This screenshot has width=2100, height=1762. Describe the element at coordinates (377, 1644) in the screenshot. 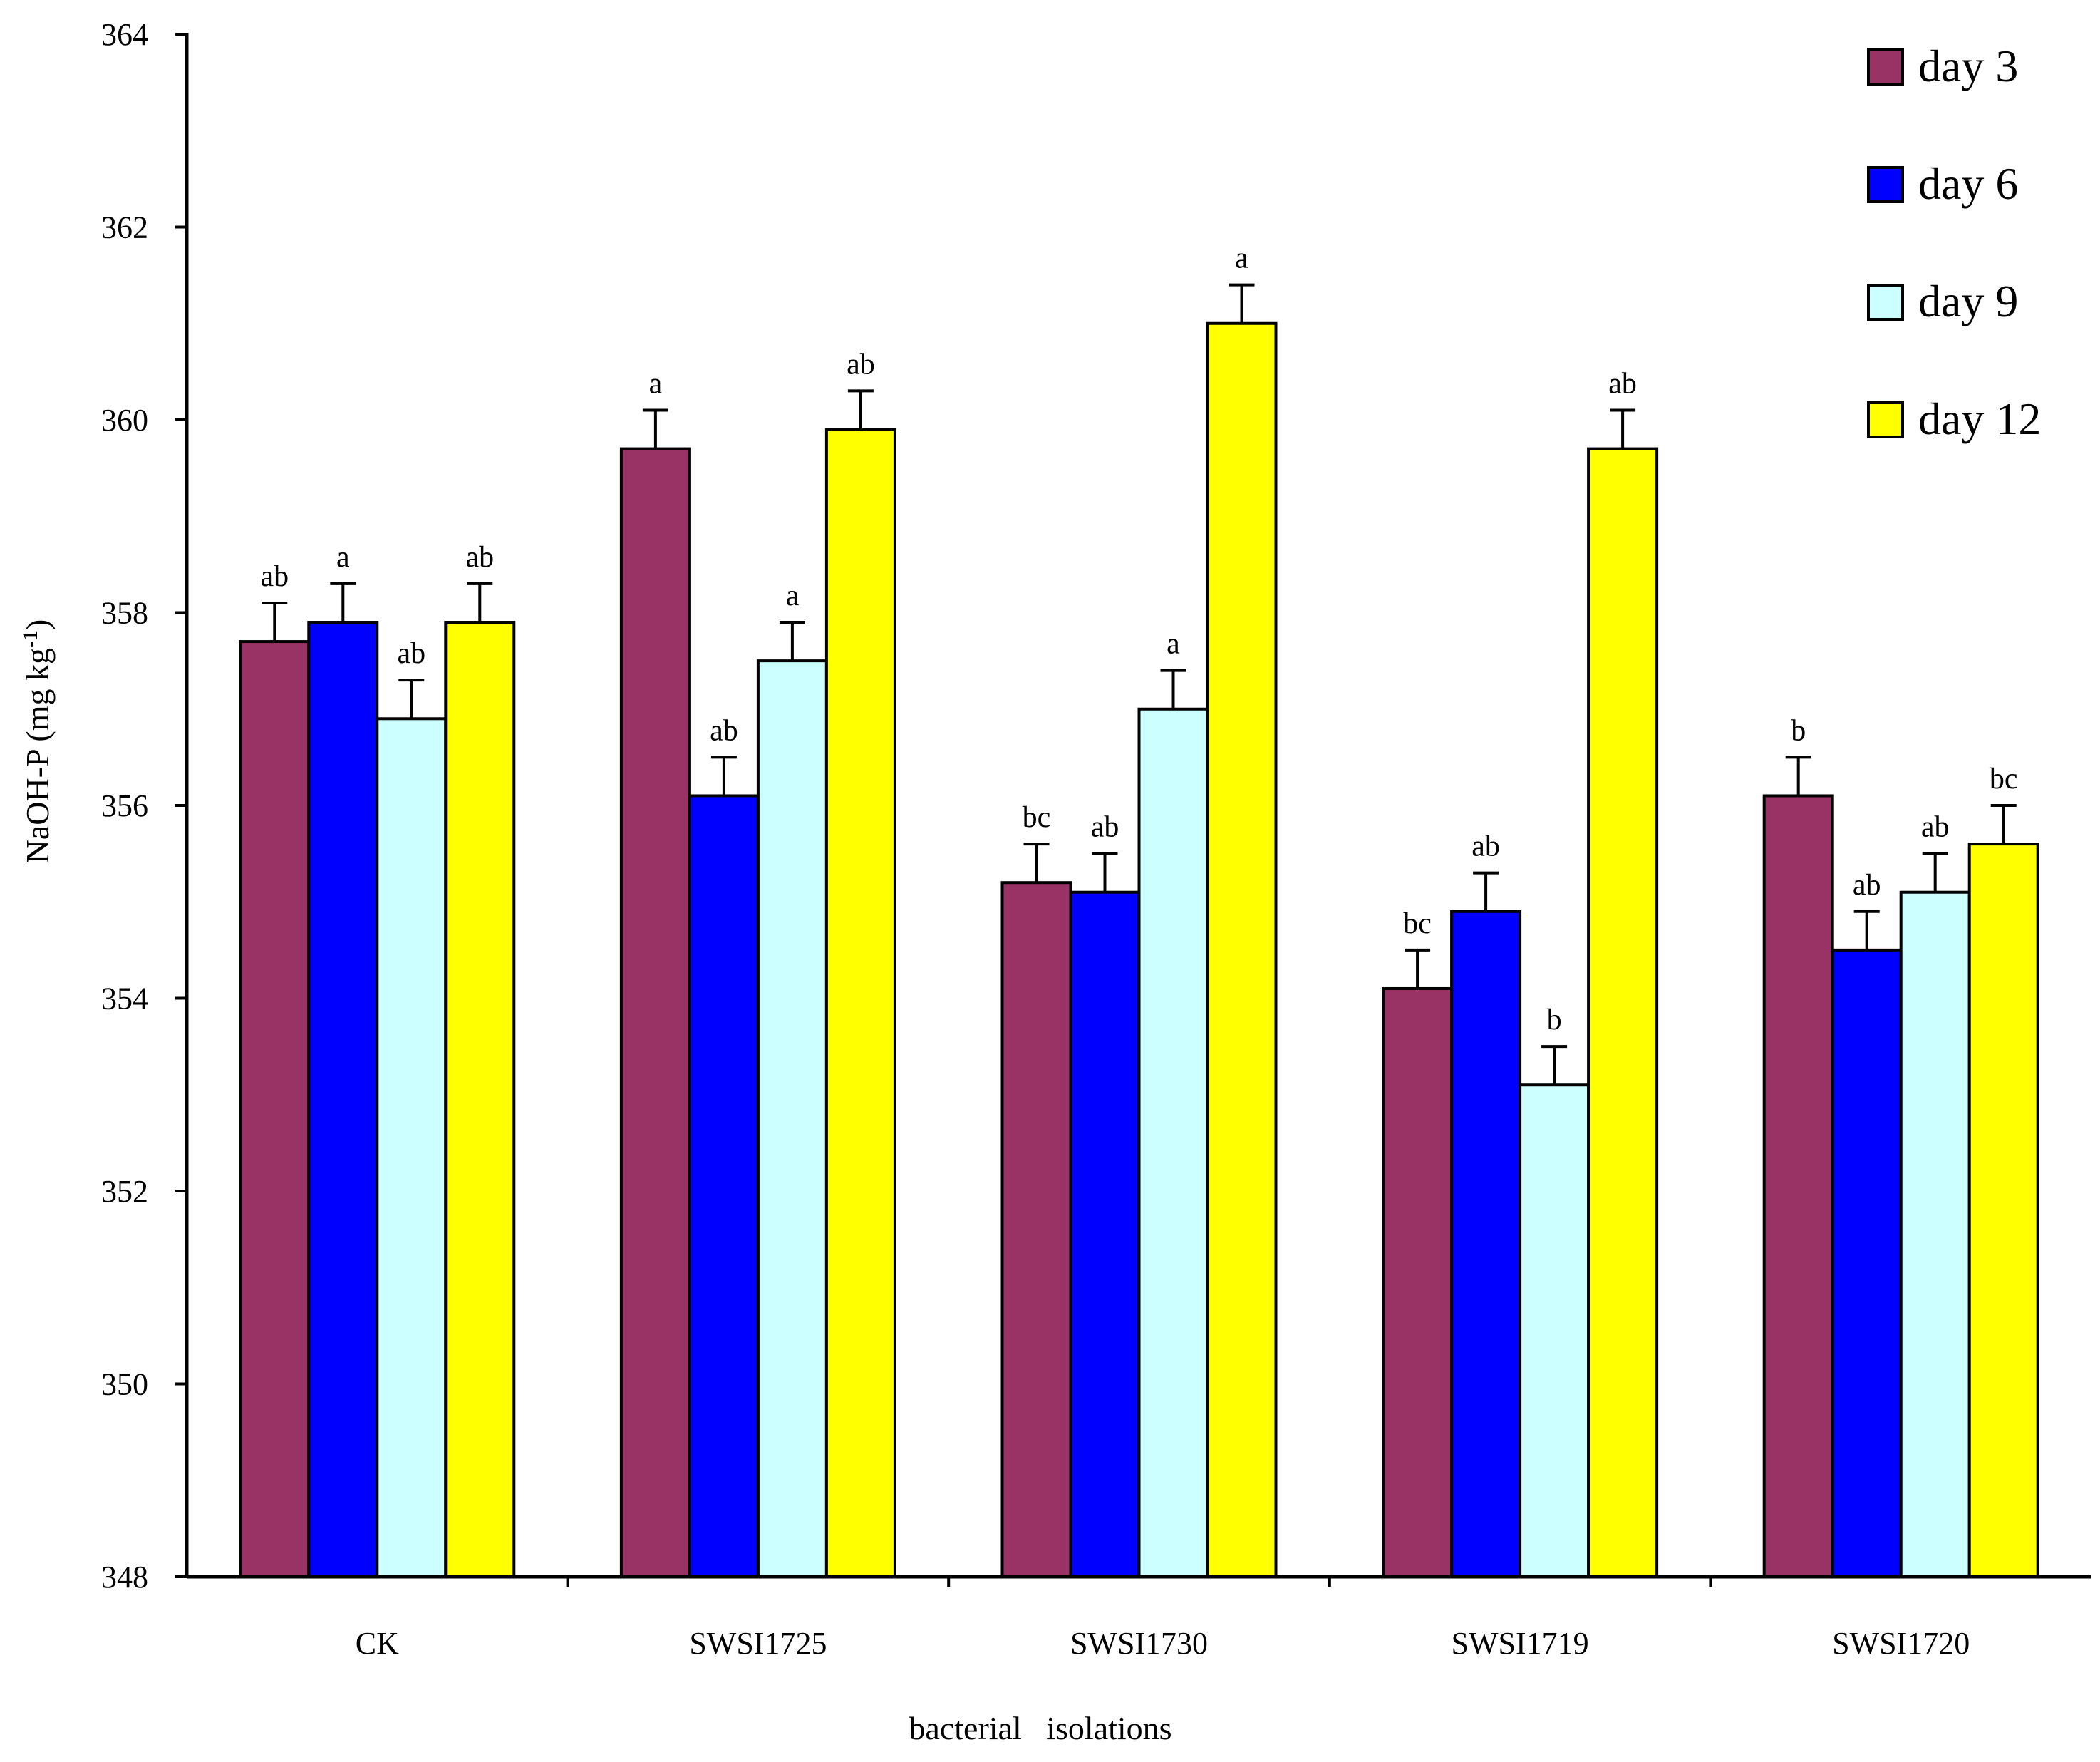

I see `x-tick-label: CK` at that location.